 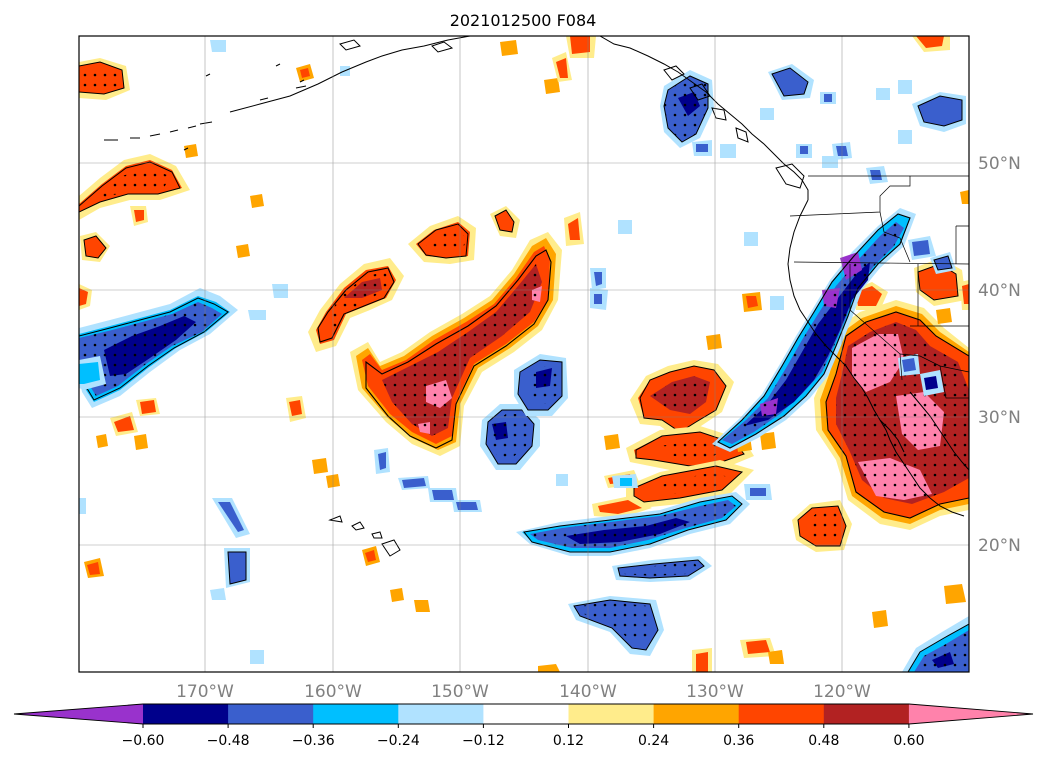 I want to click on colorbar-tick-label: −0.48, so click(x=228, y=741).